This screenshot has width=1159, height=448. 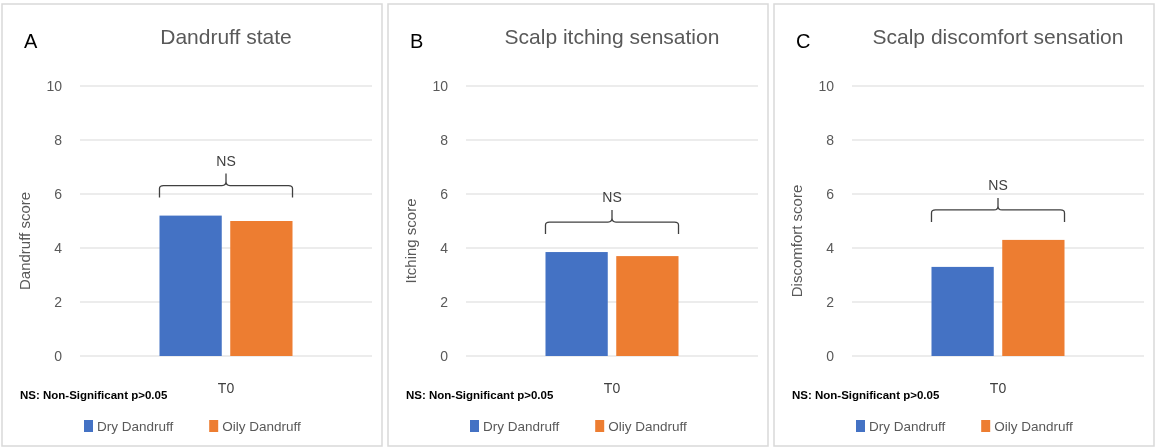 I want to click on chart-title: Scalp itching sensation, so click(x=612, y=36).